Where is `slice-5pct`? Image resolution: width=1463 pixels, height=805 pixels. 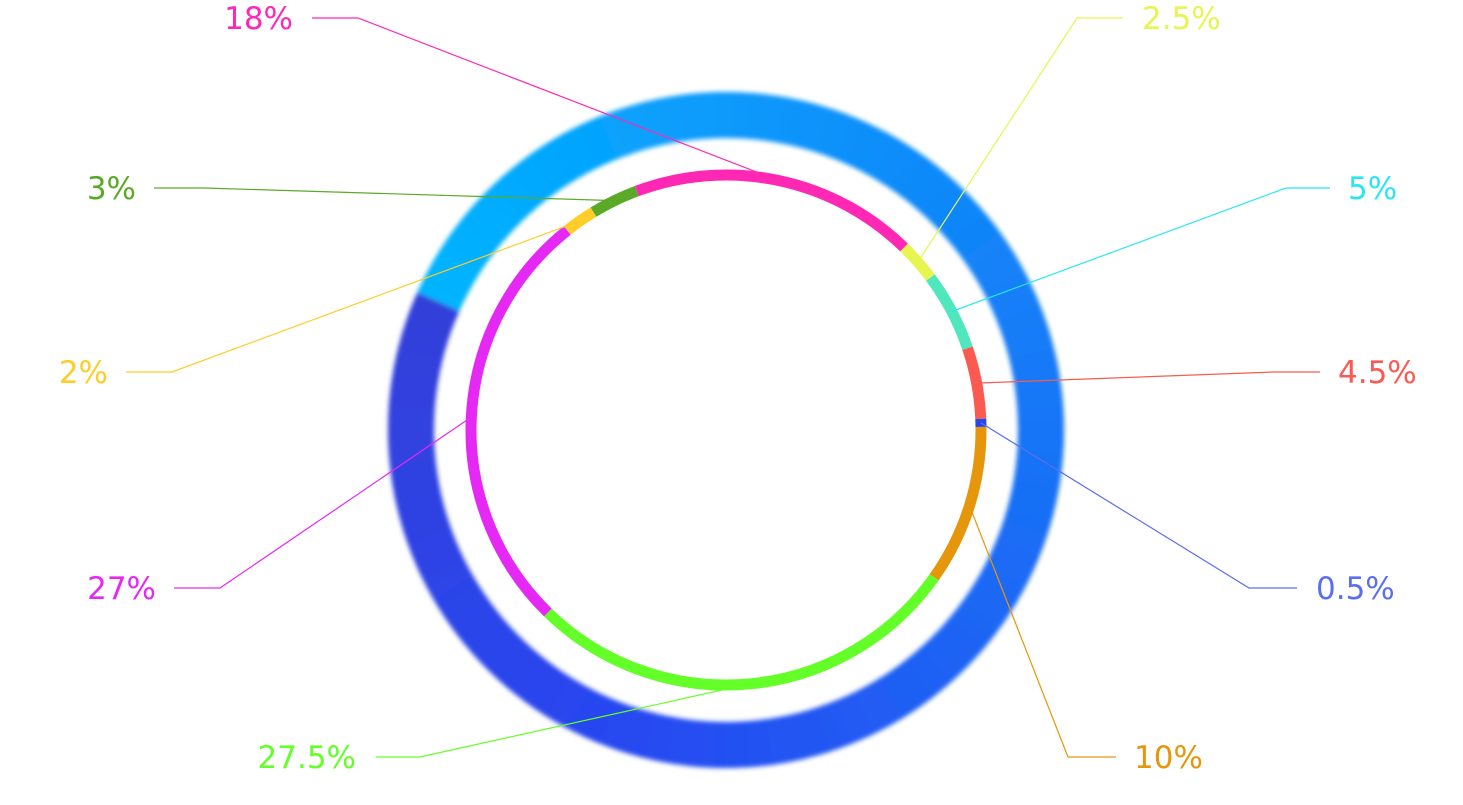
slice-5pct is located at coordinates (949, 312).